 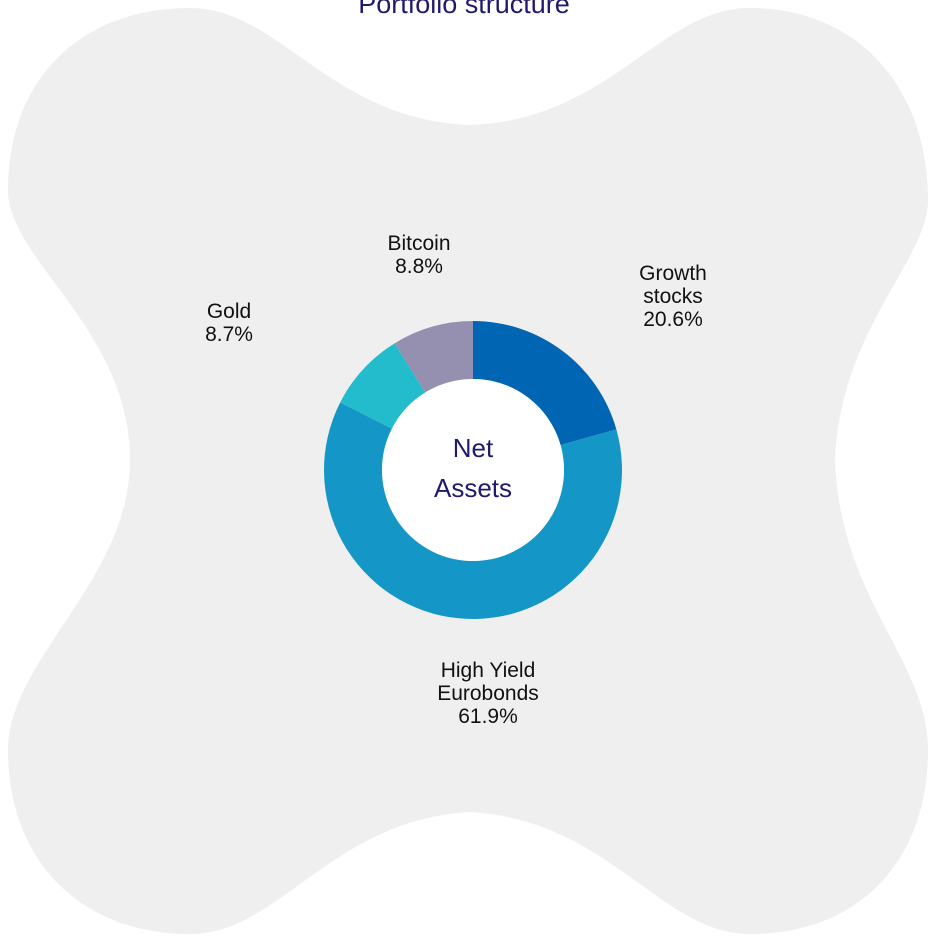 I want to click on slice-name-line: Eurobonds, so click(x=488, y=693).